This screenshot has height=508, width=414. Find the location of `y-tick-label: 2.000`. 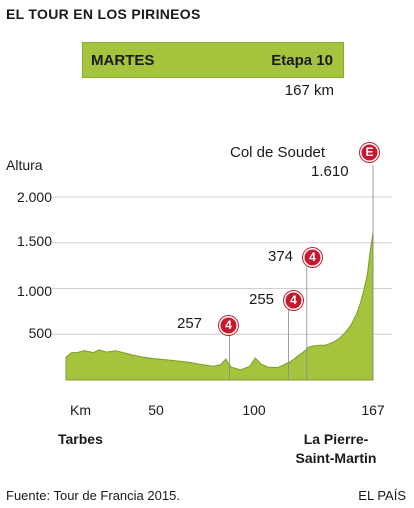

y-tick-label: 2.000 is located at coordinates (34, 197).